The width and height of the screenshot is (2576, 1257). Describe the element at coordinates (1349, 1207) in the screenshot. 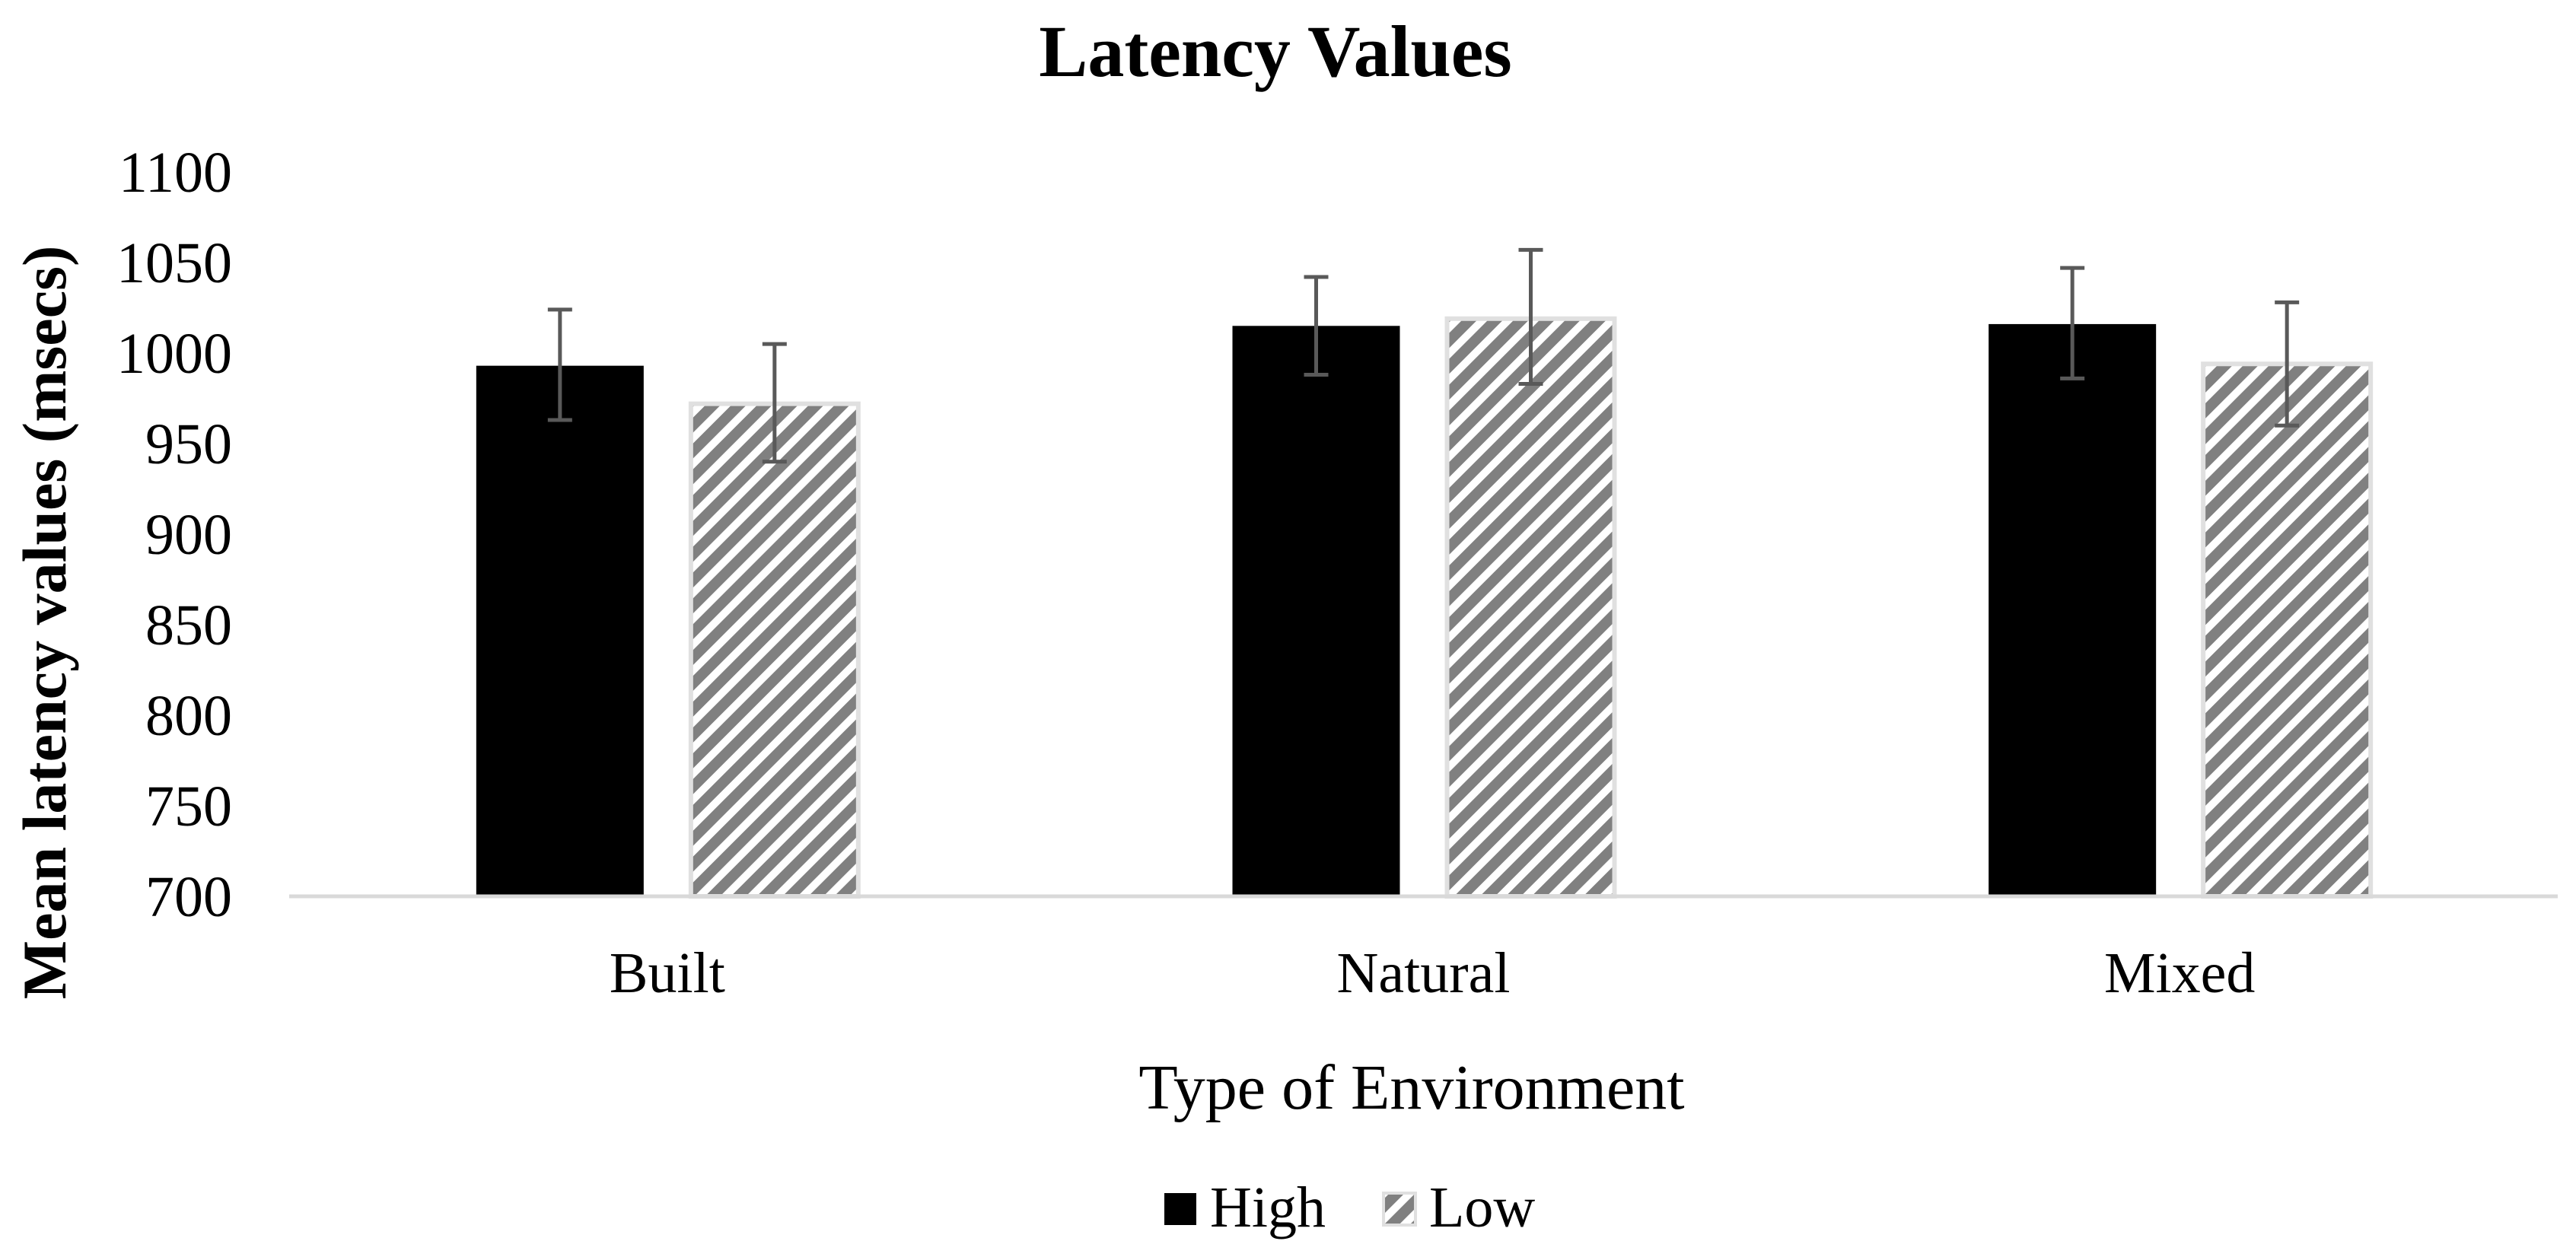

I see `legend: High Low` at that location.